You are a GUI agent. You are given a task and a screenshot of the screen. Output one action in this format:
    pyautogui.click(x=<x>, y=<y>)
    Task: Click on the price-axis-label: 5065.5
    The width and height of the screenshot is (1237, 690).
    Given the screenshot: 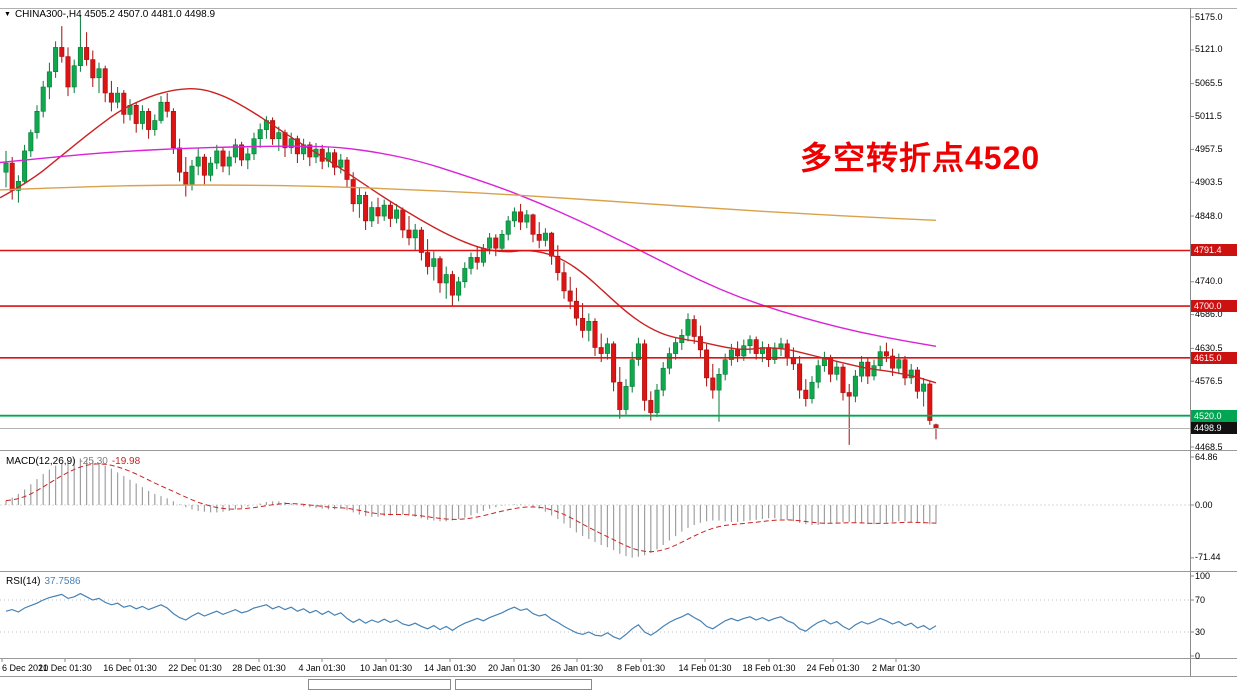 What is the action you would take?
    pyautogui.click(x=1209, y=83)
    